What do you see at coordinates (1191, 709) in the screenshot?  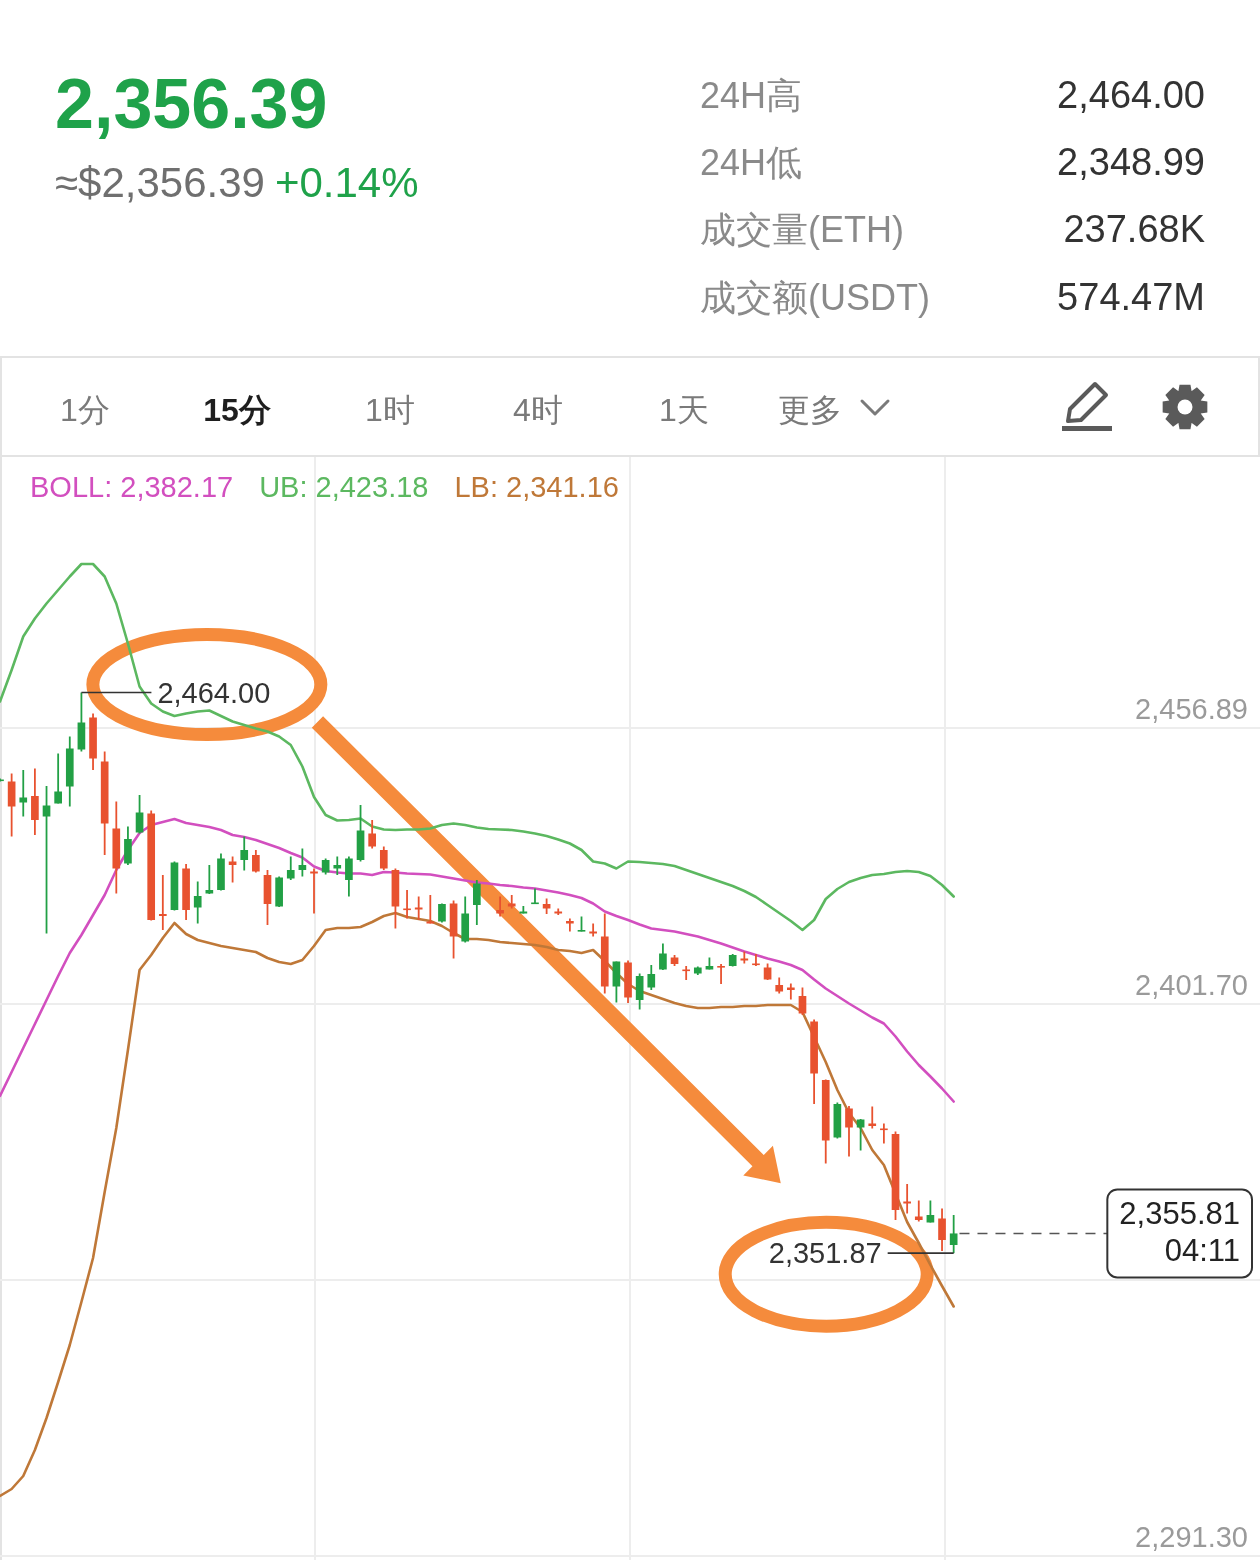 I see `y-tick-label: 2,456.89` at bounding box center [1191, 709].